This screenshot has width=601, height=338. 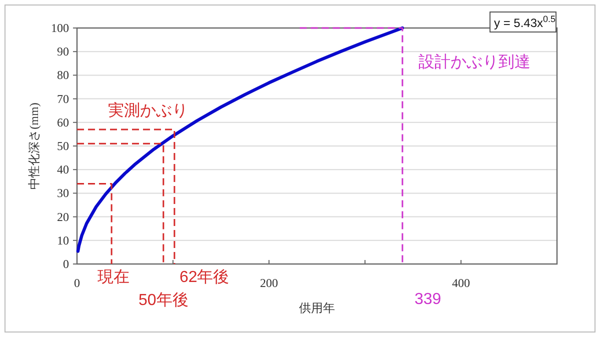 What do you see at coordinates (163, 300) in the screenshot?
I see `annotation: 50年後` at bounding box center [163, 300].